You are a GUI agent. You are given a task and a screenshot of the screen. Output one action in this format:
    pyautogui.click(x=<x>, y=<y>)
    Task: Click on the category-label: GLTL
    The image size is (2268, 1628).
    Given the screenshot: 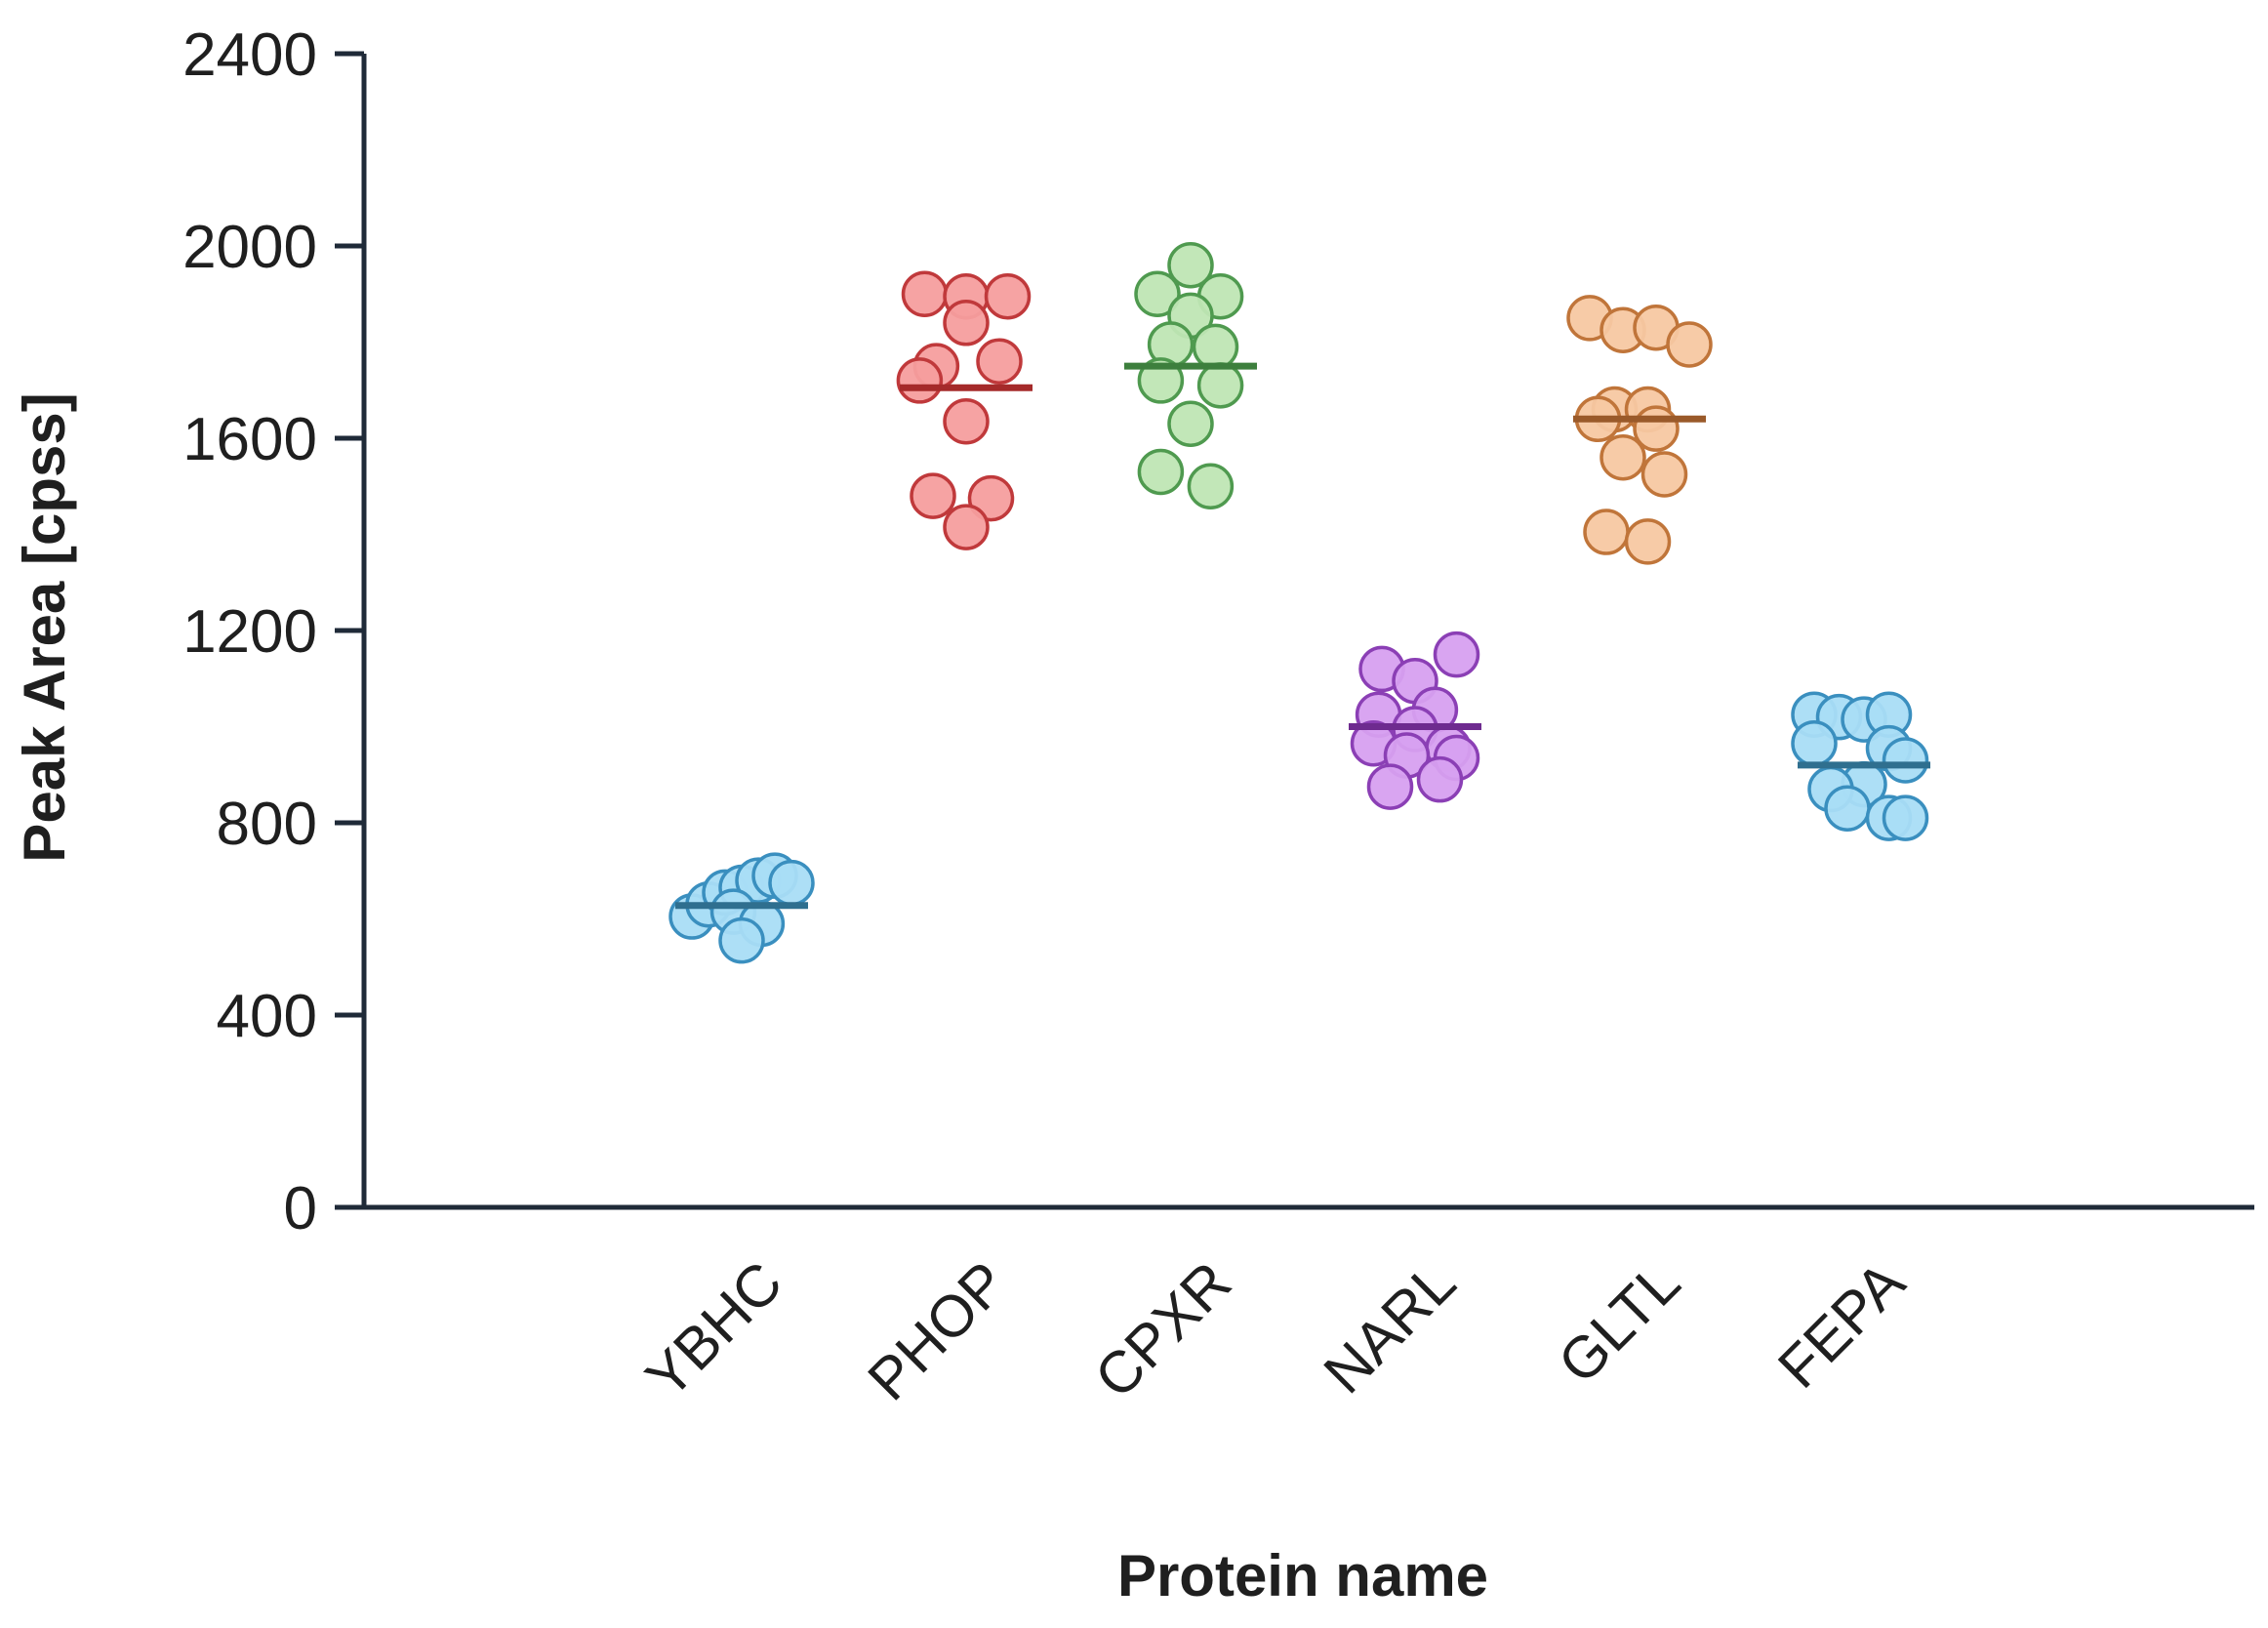 What is the action you would take?
    pyautogui.click(x=1619, y=1323)
    